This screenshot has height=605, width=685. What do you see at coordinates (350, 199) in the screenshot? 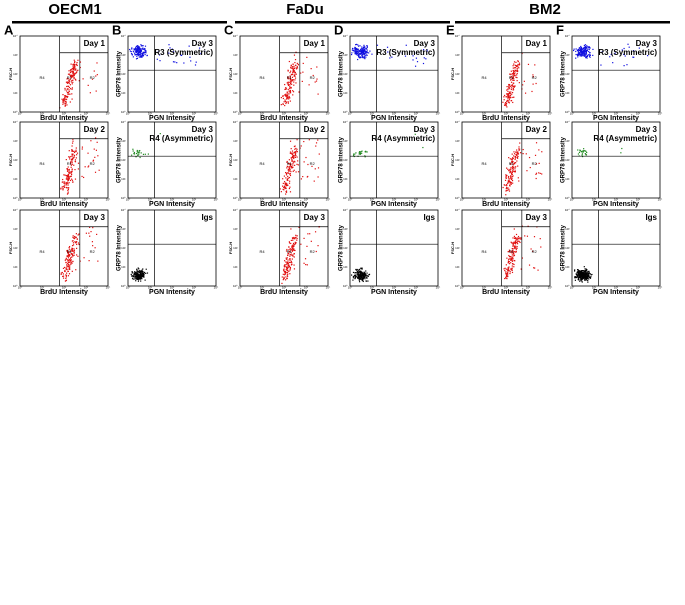
I see `x-tick-label: 10⁰` at bounding box center [350, 199].